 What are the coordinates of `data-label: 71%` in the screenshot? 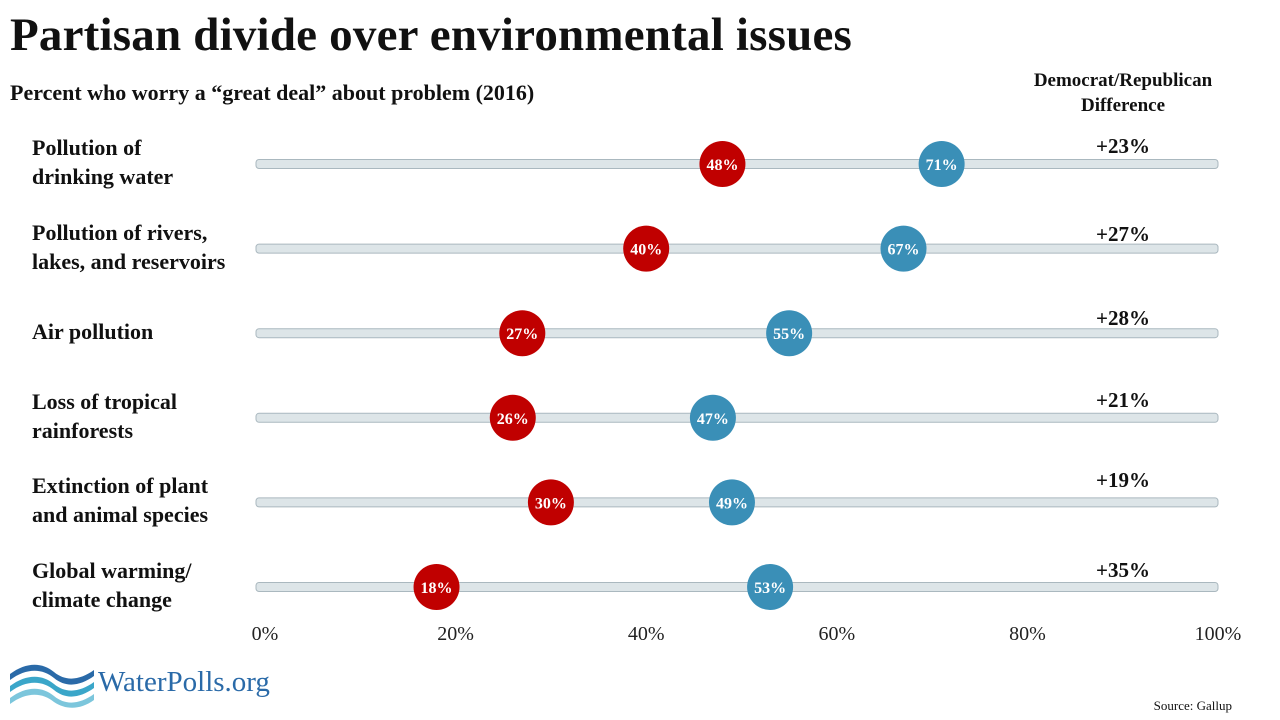 It's located at (942, 165).